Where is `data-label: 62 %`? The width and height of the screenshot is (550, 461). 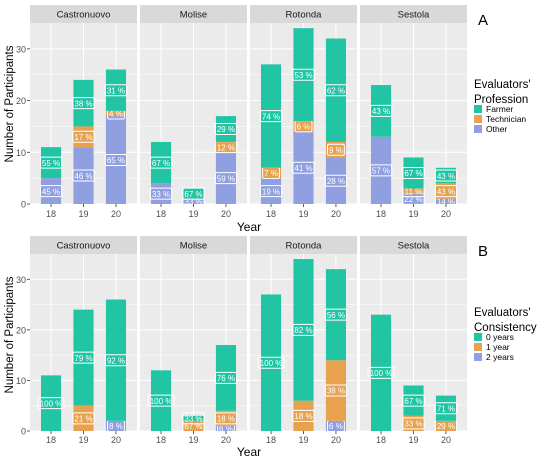 data-label: 62 % is located at coordinates (336, 90).